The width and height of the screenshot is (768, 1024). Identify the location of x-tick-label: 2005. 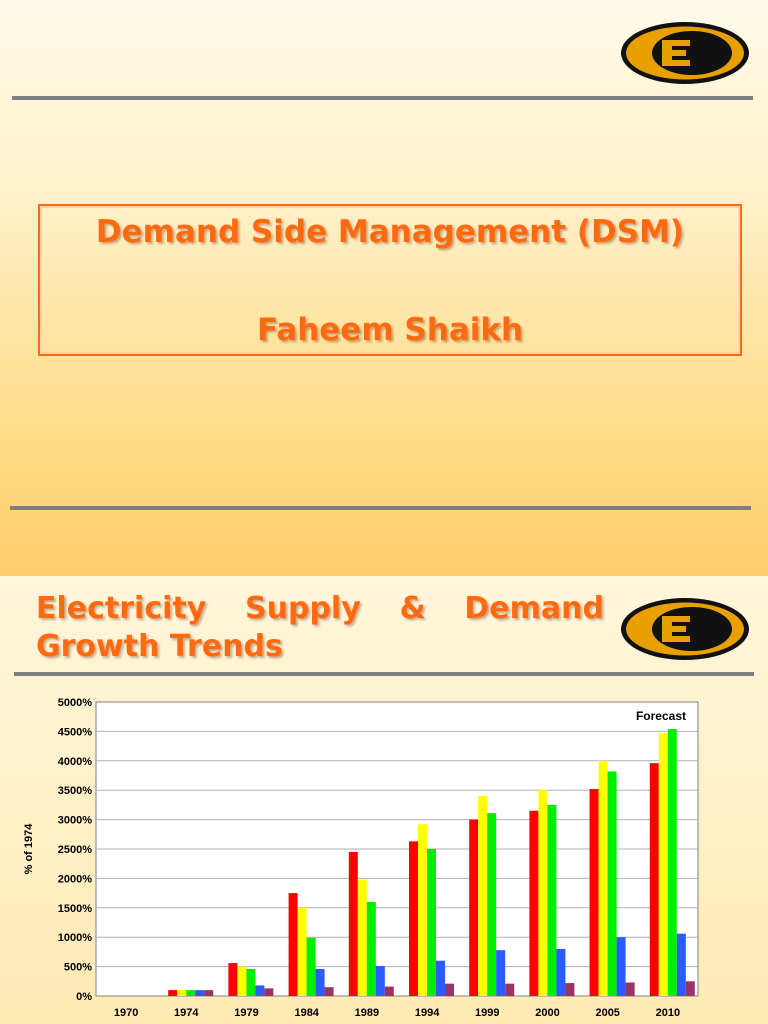
(607, 1013).